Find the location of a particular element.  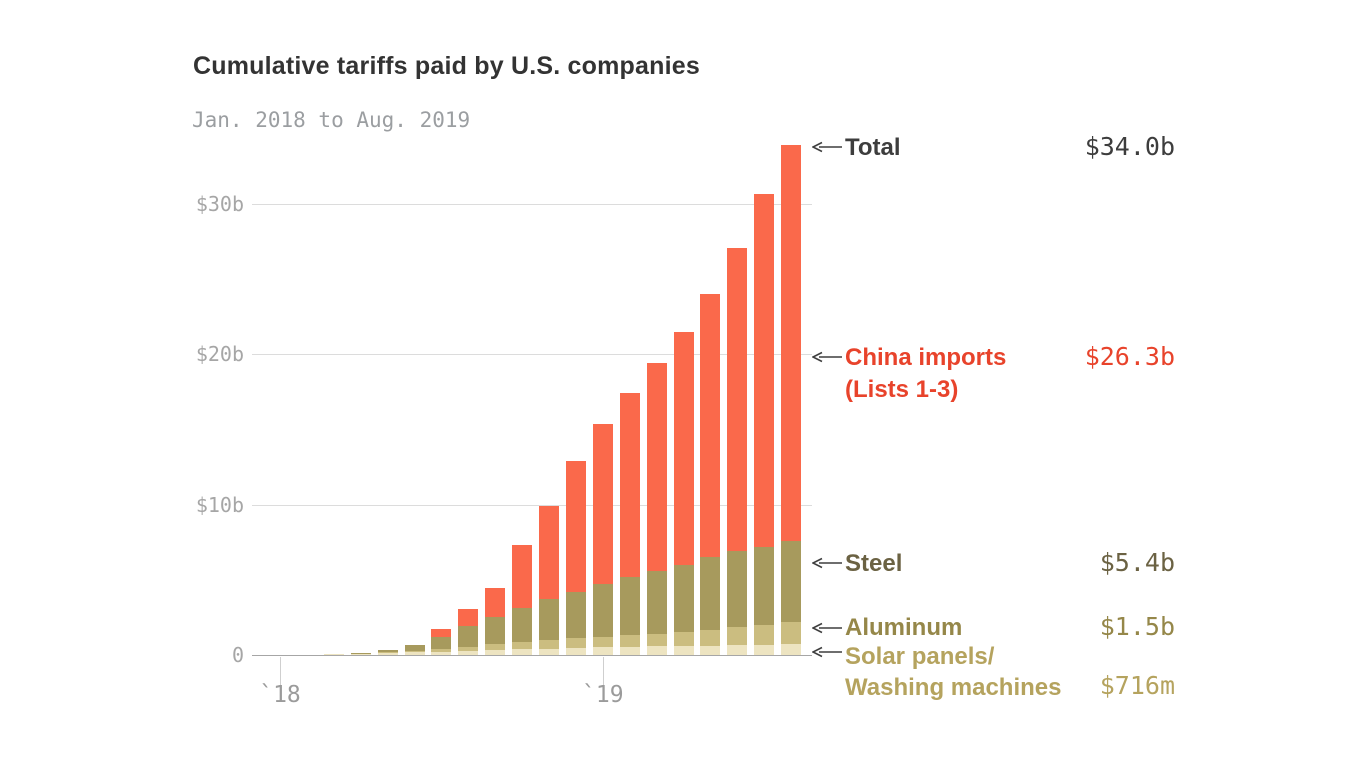

bar-segment-steel-jan2019 is located at coordinates (602, 610).